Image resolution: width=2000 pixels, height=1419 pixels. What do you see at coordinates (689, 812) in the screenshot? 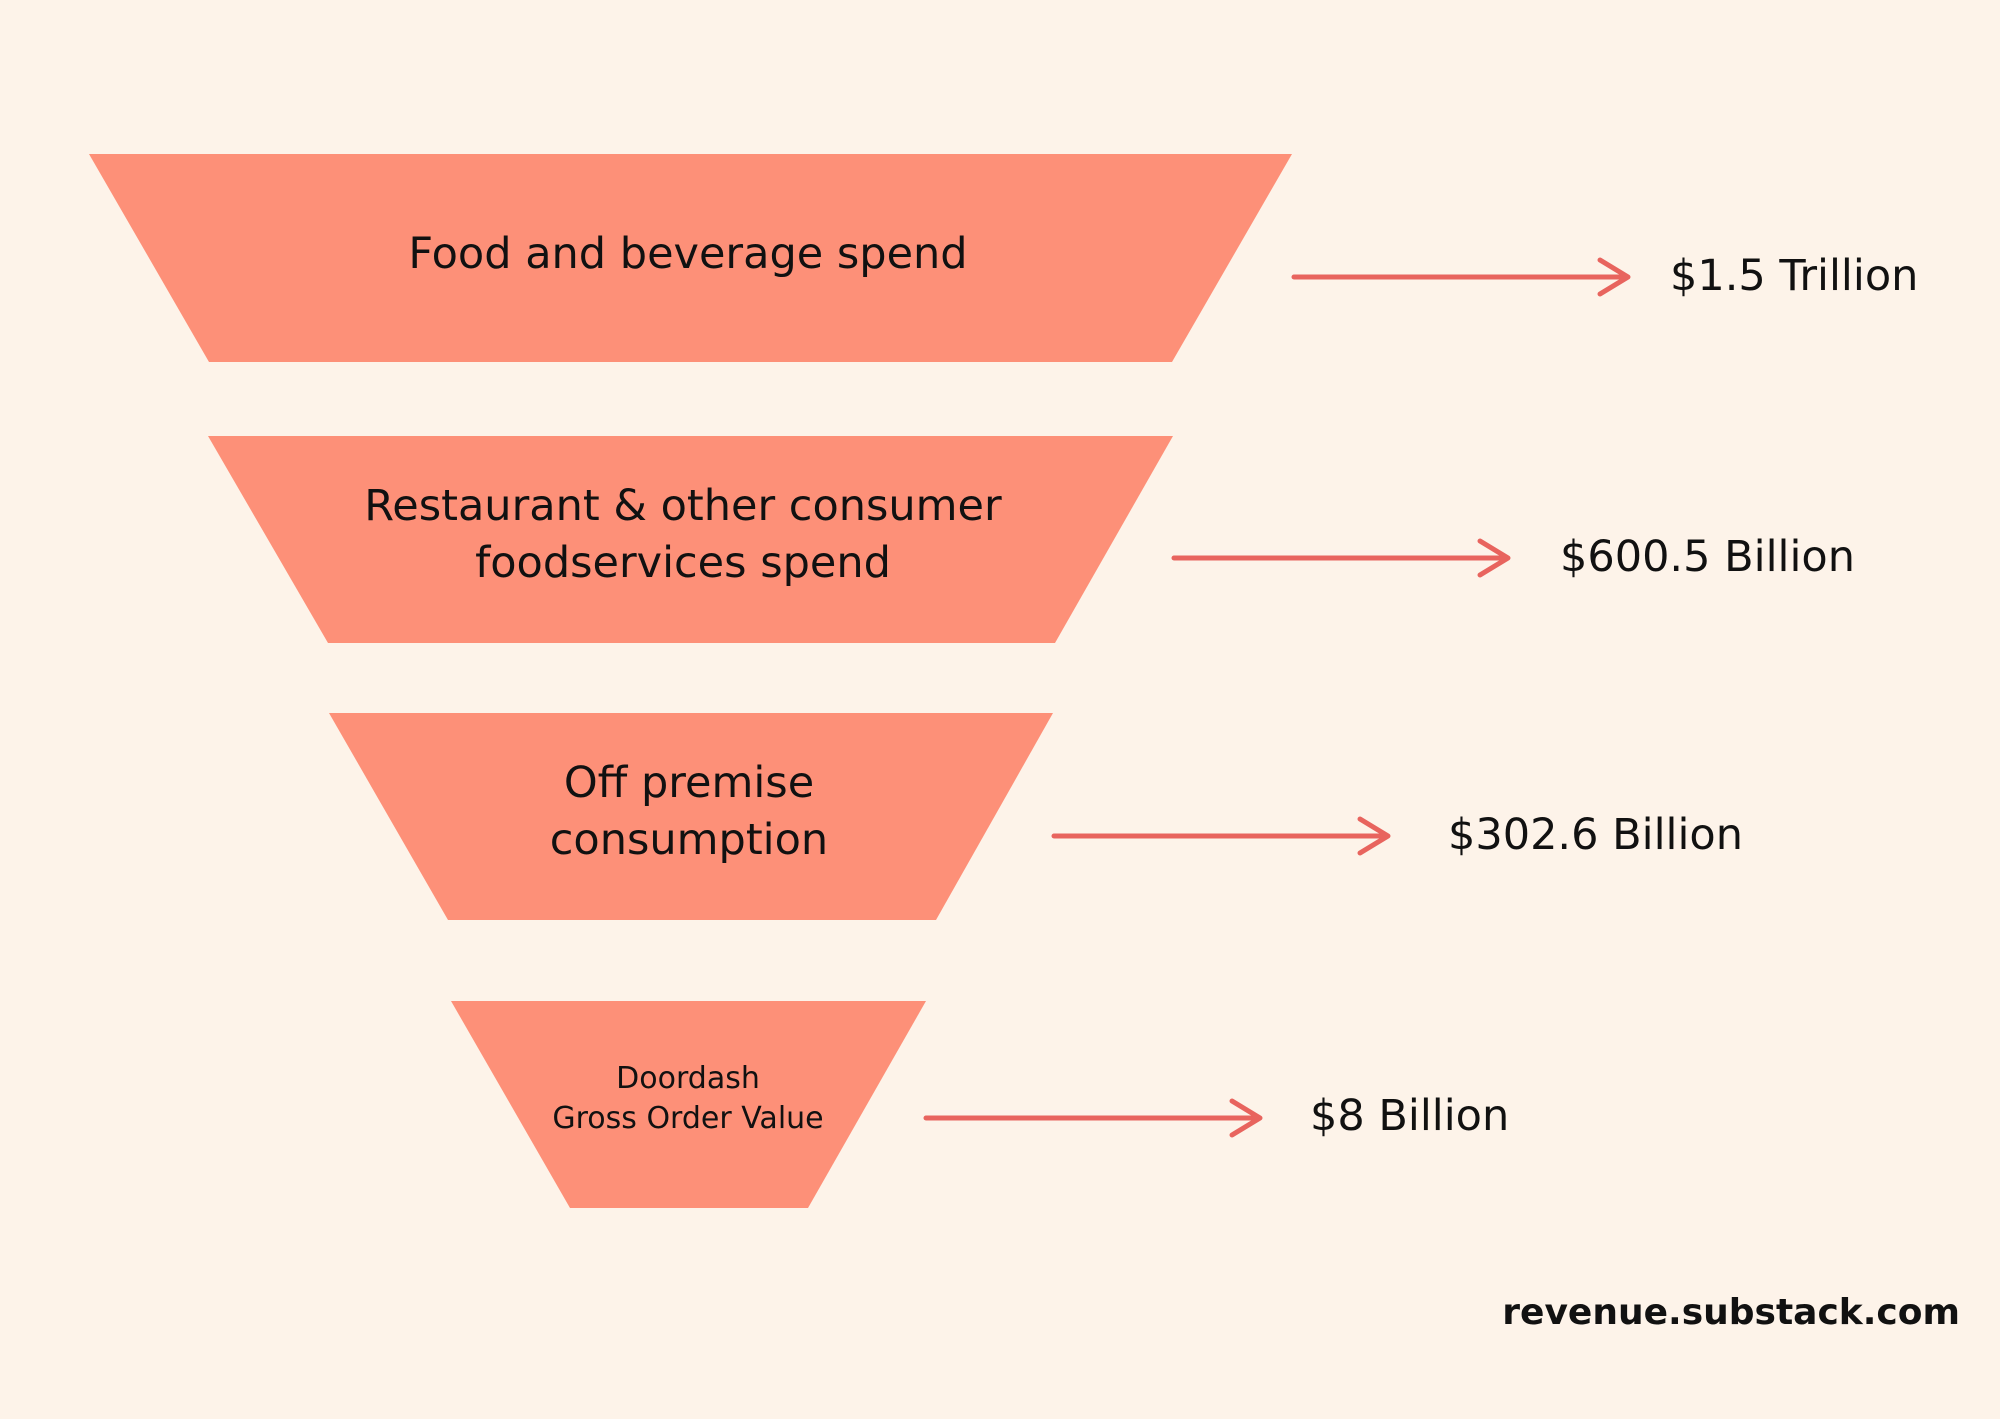
I see `stage-label-off-premise: Off premise consumption` at bounding box center [689, 812].